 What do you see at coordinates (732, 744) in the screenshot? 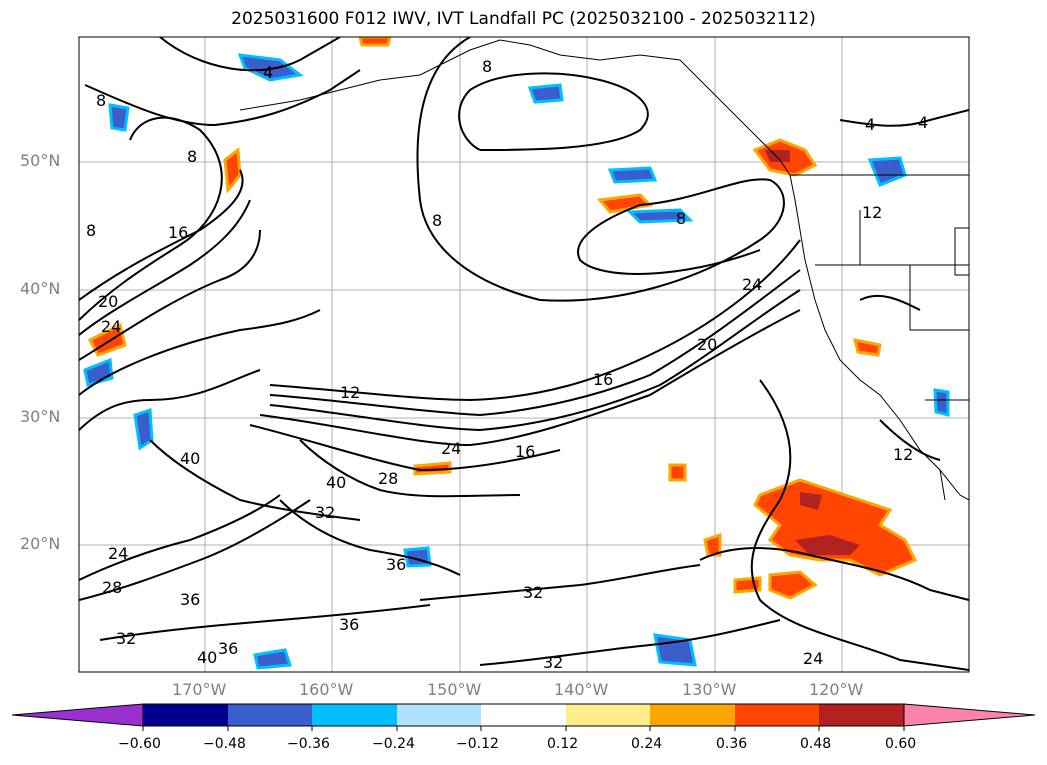
I see `colorbar-tick-label: 0.36` at bounding box center [732, 744].